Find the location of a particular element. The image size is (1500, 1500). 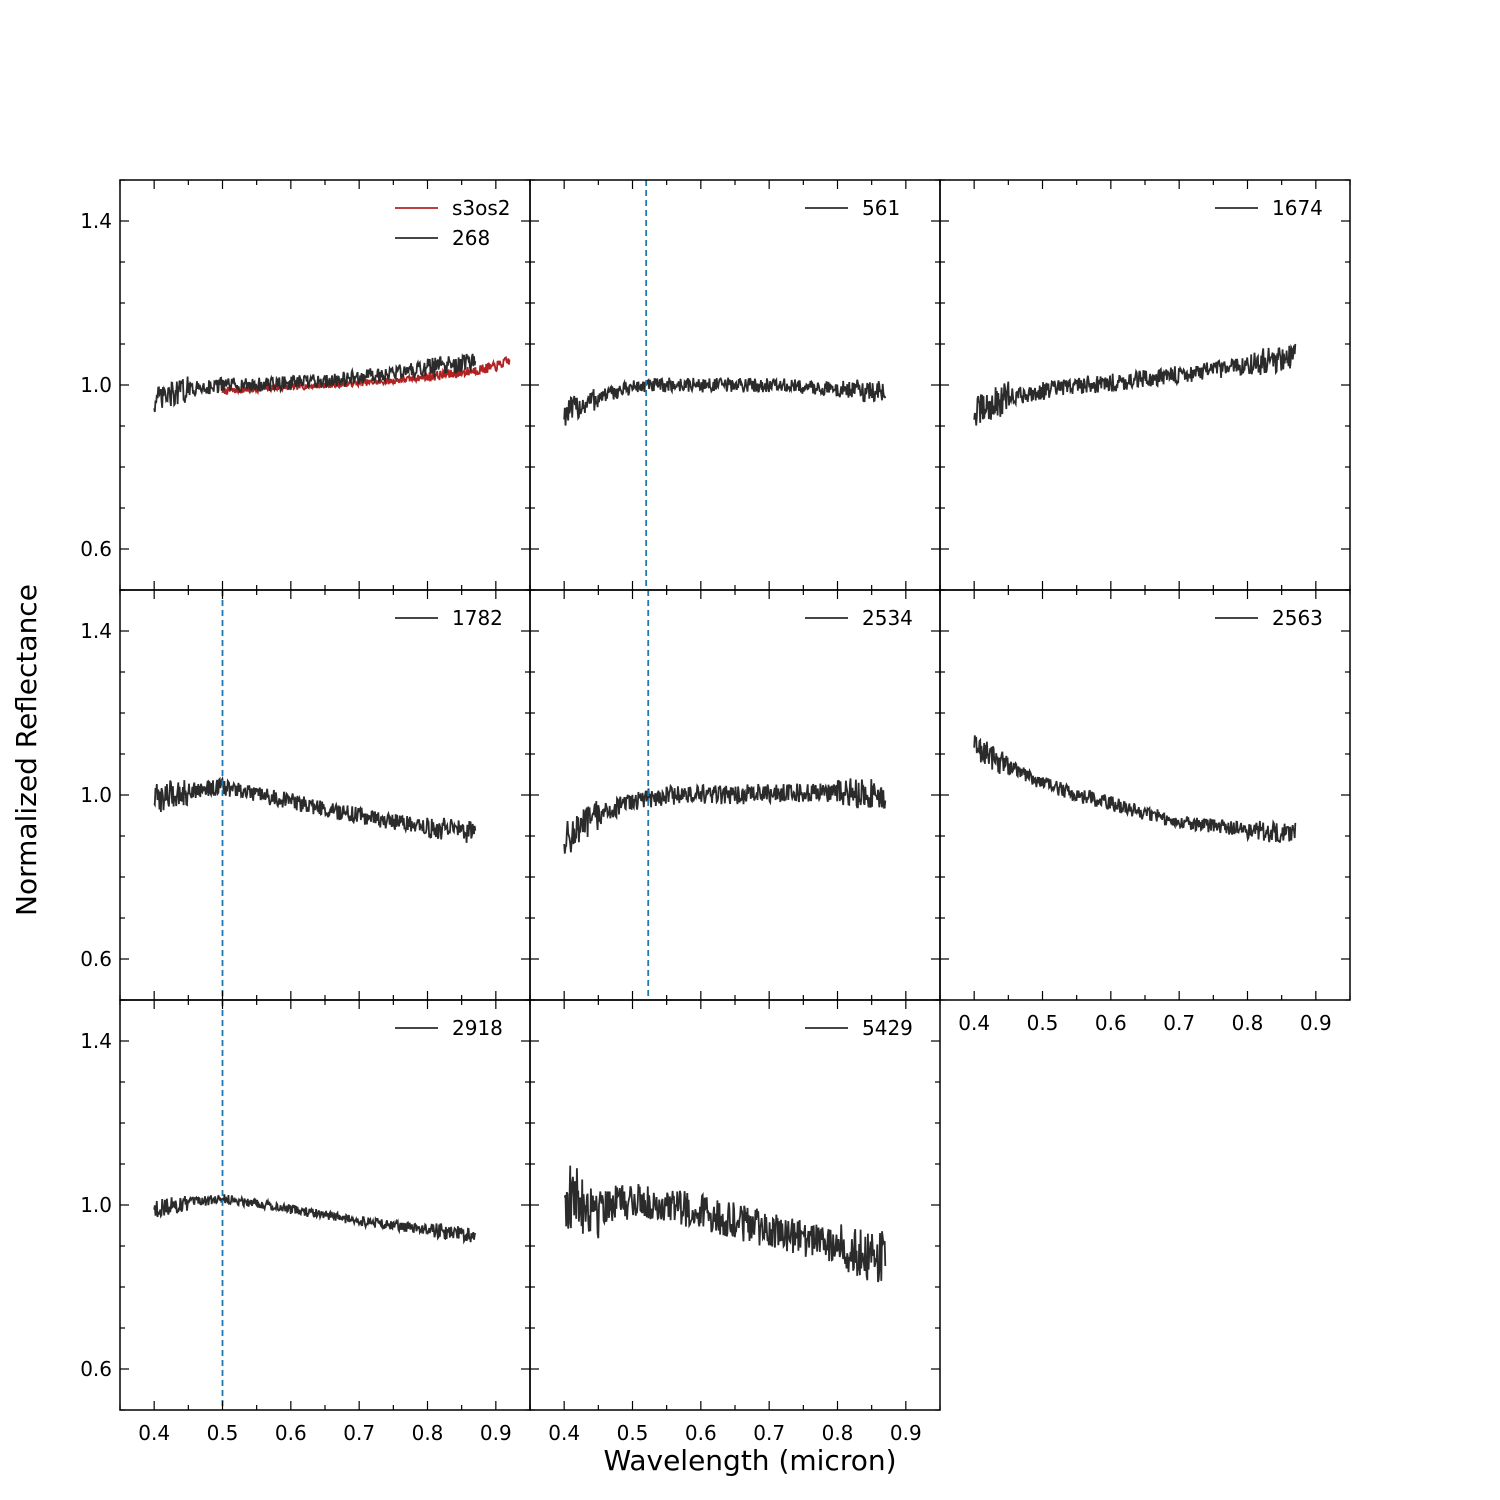

panel-p1674: 1674 is located at coordinates (1145, 385).